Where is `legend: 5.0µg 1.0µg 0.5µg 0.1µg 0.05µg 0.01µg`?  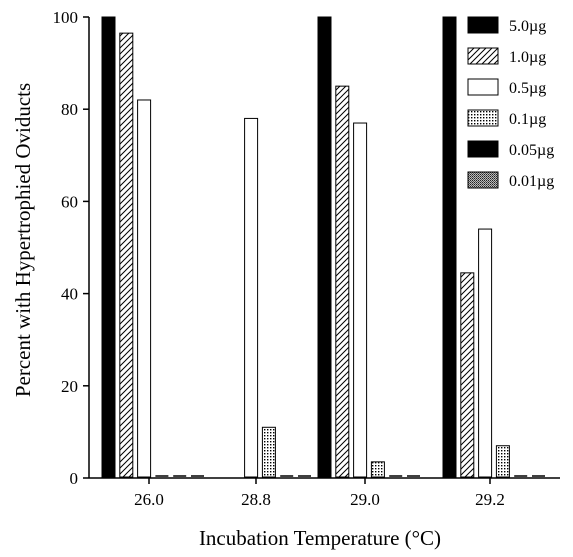 legend: 5.0µg 1.0µg 0.5µg 0.1µg 0.05µg 0.01µg is located at coordinates (510, 103).